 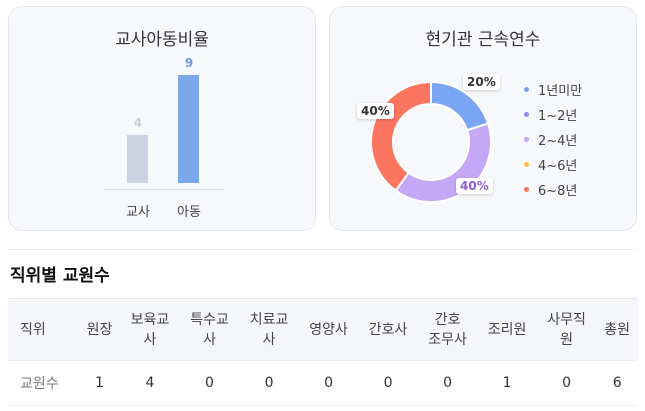 What do you see at coordinates (375, 111) in the screenshot?
I see `donut-label-6-8yr: 40%` at bounding box center [375, 111].